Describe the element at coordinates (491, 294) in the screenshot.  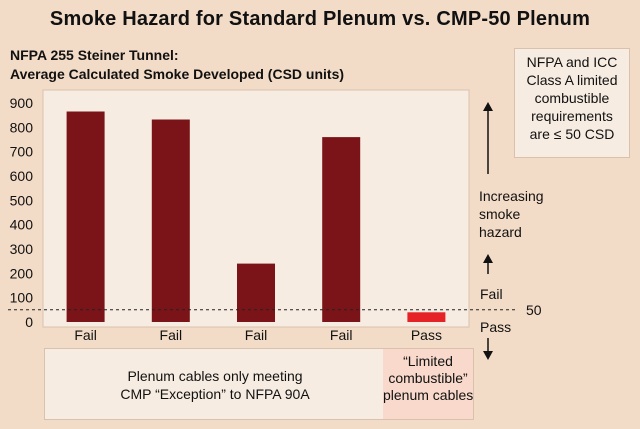
I see `fail-zone-label: Fail` at that location.